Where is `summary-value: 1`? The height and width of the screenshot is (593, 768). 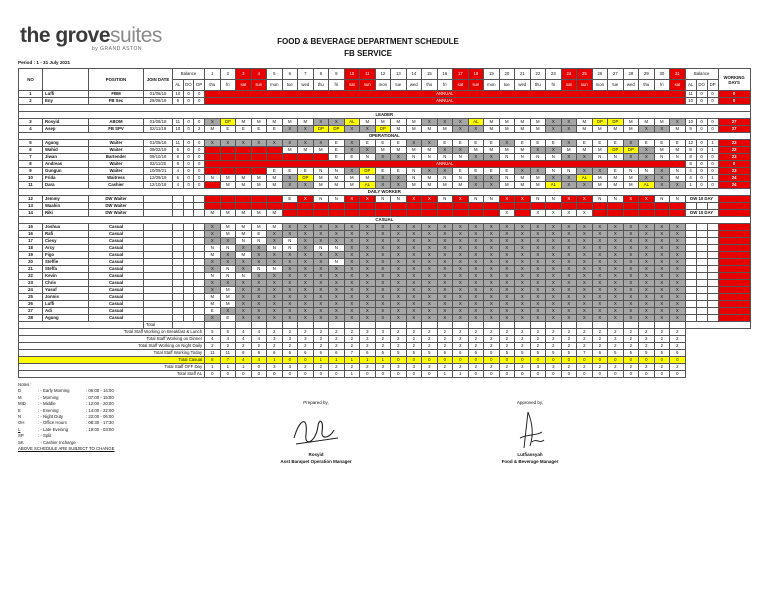
summary-value: 1 is located at coordinates (321, 360).